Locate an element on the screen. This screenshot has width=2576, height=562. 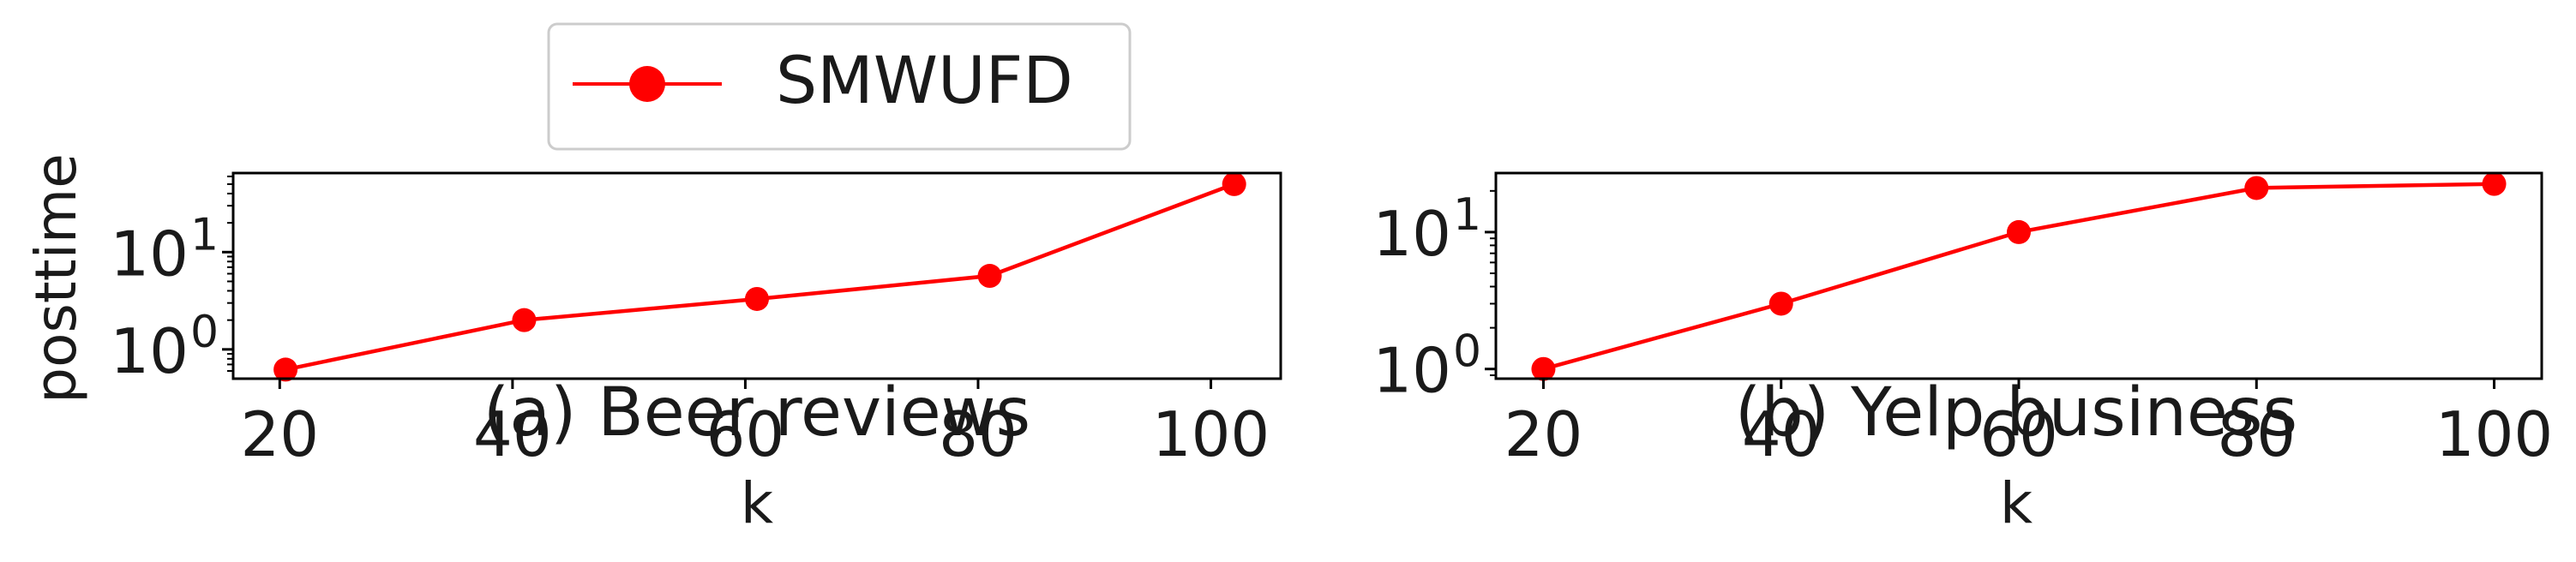
legend-marker-swatch is located at coordinates (647, 84).